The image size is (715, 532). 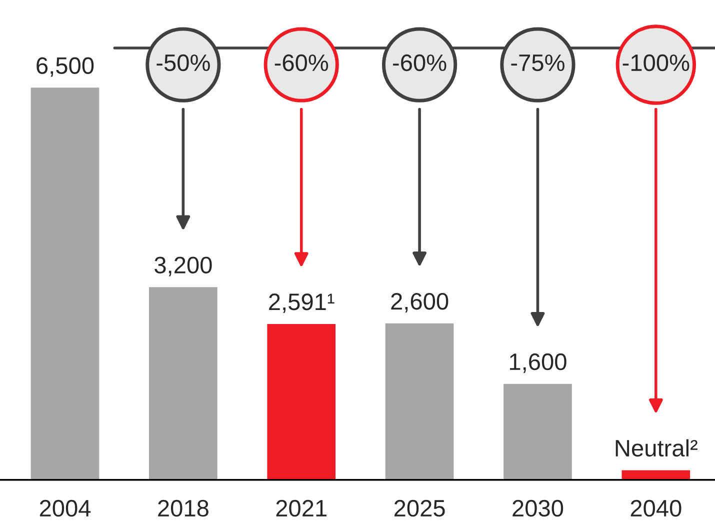 What do you see at coordinates (65, 67) in the screenshot?
I see `data-label: 6,500` at bounding box center [65, 67].